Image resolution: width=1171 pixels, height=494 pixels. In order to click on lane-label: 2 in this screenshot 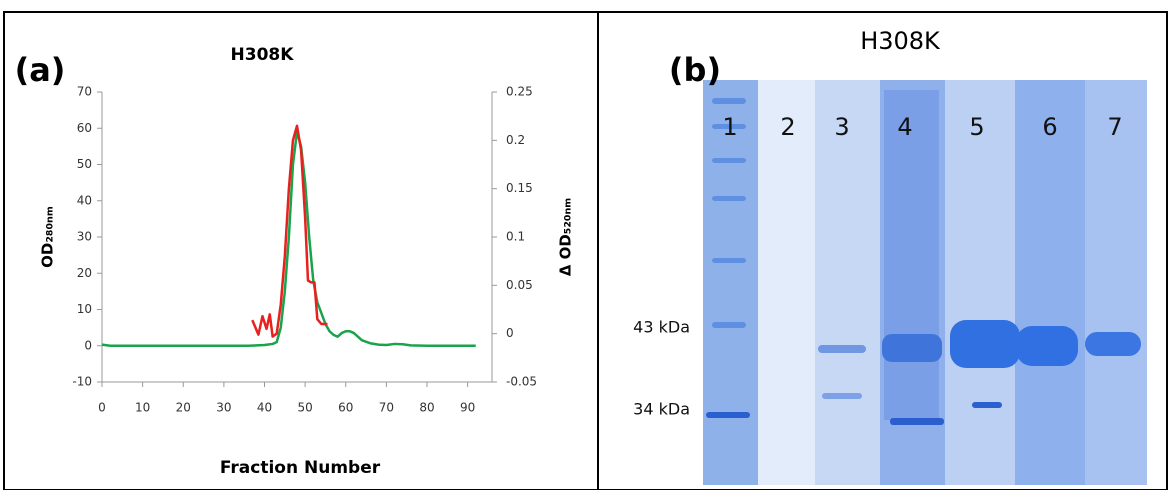, I will do `click(787, 127)`.